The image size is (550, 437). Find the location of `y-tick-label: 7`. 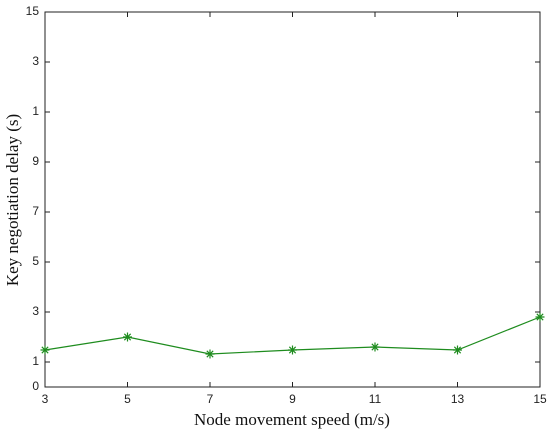

y-tick-label: 7 is located at coordinates (35, 211).